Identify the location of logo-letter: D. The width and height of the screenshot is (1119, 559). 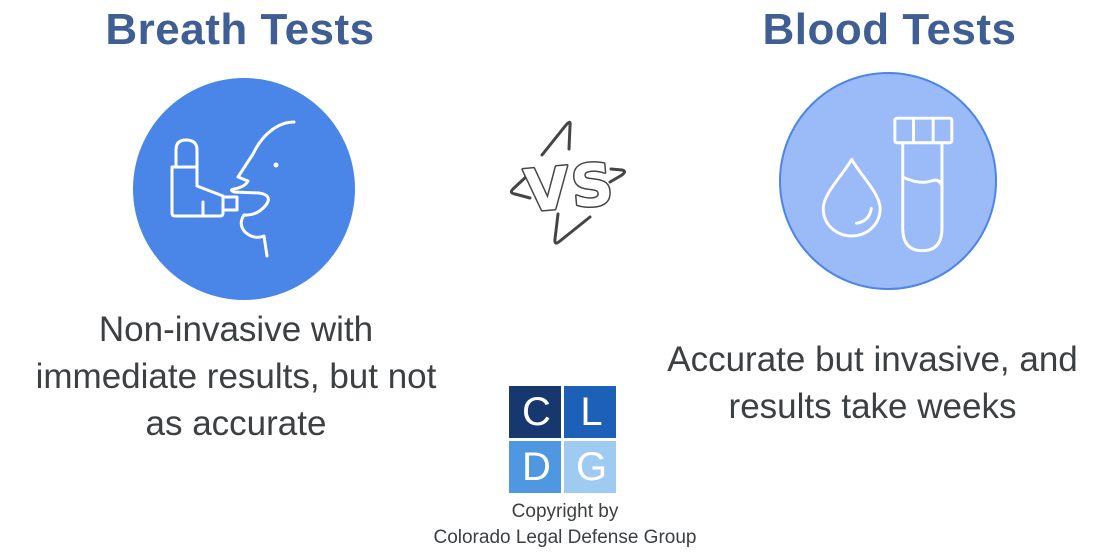
(536, 466).